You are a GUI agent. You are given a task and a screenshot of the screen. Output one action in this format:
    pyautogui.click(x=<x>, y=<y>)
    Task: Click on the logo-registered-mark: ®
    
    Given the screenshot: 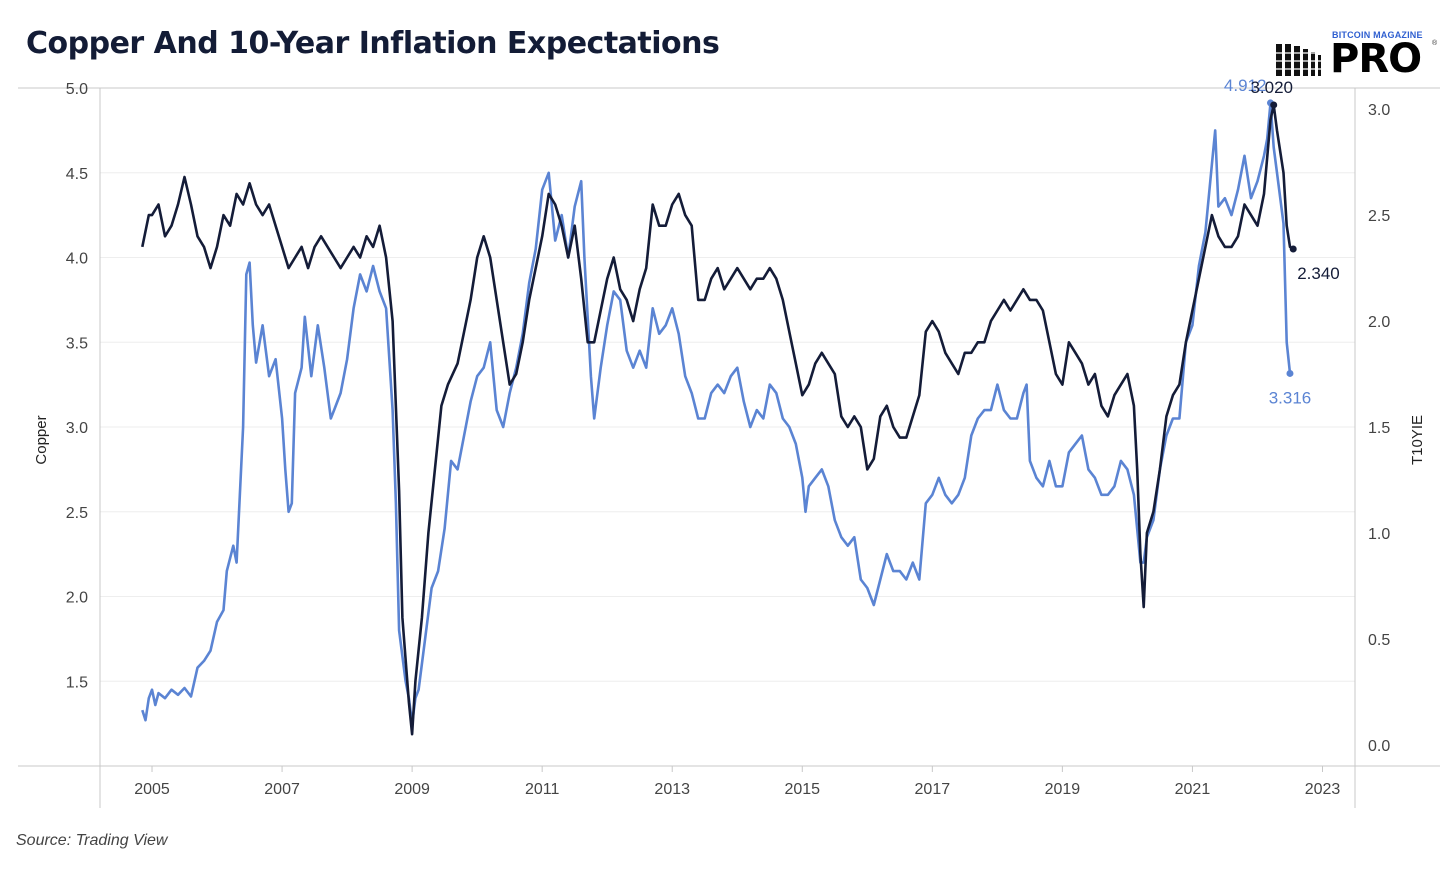 What is the action you would take?
    pyautogui.click(x=1435, y=43)
    